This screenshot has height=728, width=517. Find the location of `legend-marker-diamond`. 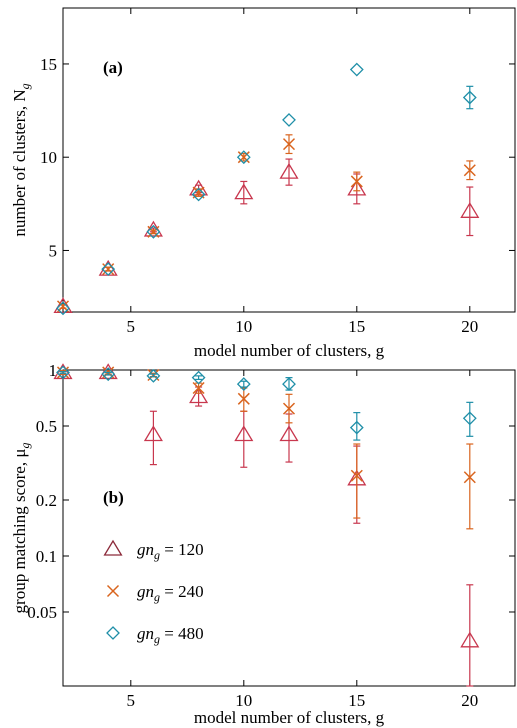

legend-marker-diamond is located at coordinates (113, 633).